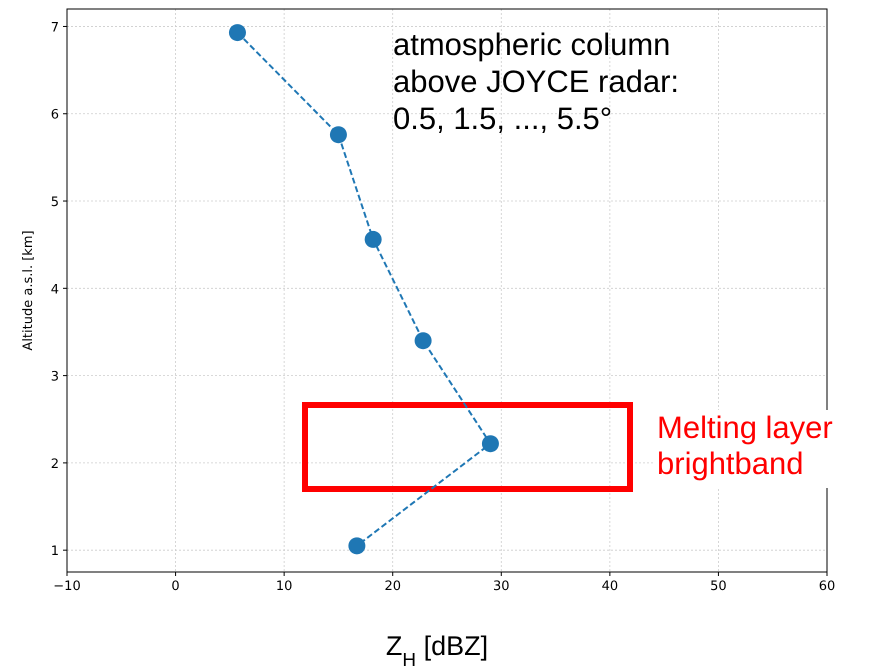 This screenshot has height=666, width=885. What do you see at coordinates (718, 586) in the screenshot?
I see `x-tick-label: 50` at bounding box center [718, 586].